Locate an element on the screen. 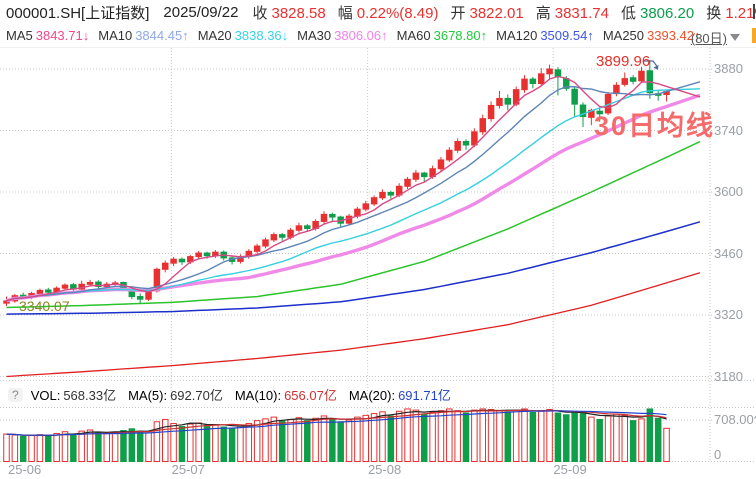 This screenshot has height=479, width=756. quote-field: 幅 0.22%(8.49) is located at coordinates (388, 13).